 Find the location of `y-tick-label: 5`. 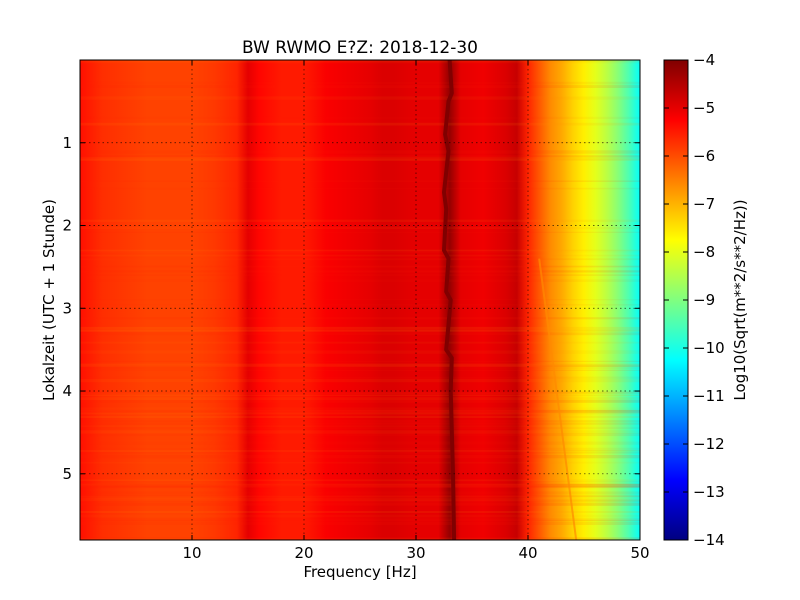

y-tick-label: 5 is located at coordinates (67, 474).